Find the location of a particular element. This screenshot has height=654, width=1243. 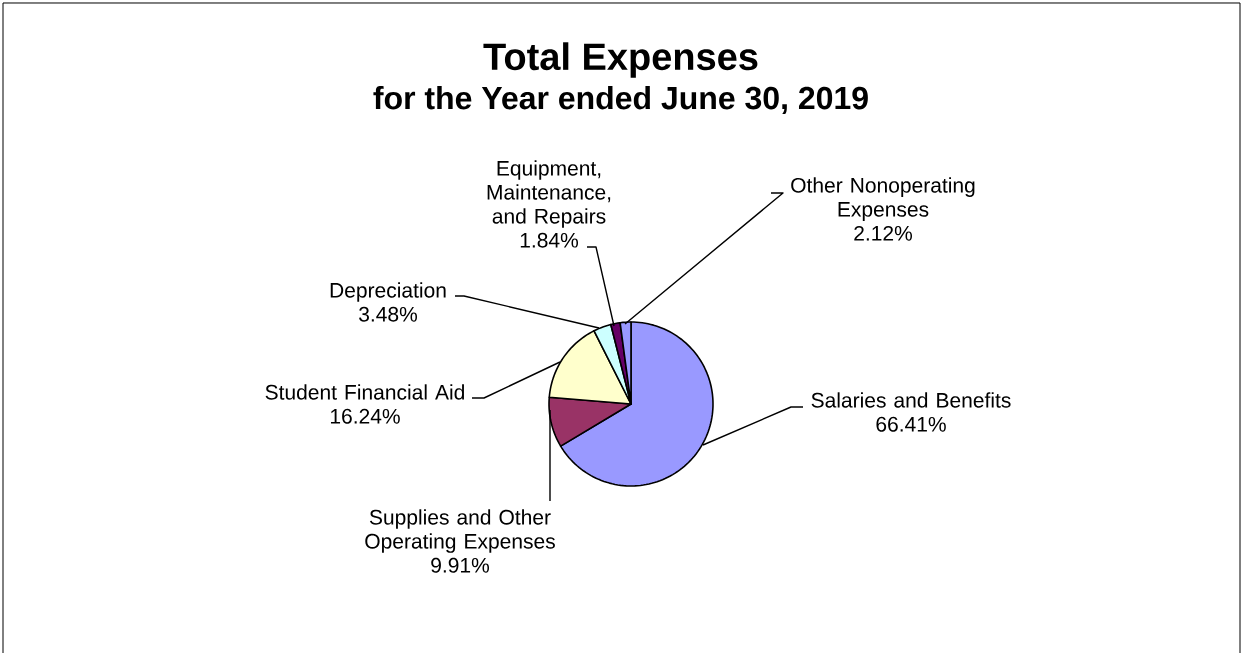

slice-label: Salaries and Benefits is located at coordinates (911, 400).